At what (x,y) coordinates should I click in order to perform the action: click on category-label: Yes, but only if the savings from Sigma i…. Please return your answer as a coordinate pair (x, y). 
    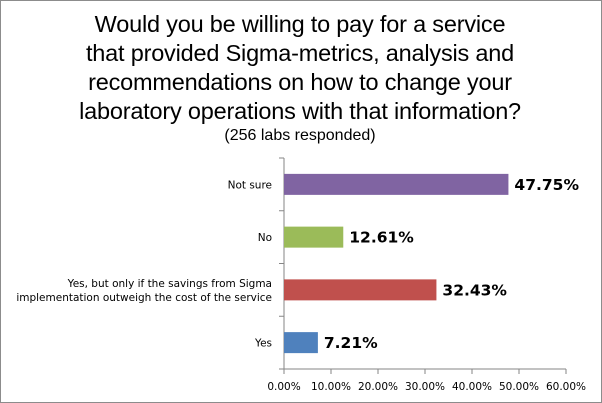
    Looking at the image, I should click on (144, 291).